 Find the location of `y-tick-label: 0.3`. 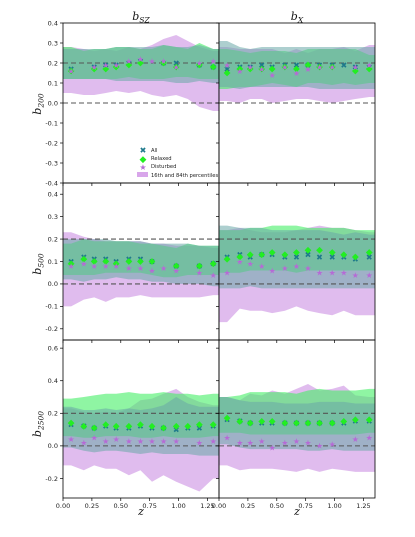

y-tick-label: 0.3 is located at coordinates (53, 217).